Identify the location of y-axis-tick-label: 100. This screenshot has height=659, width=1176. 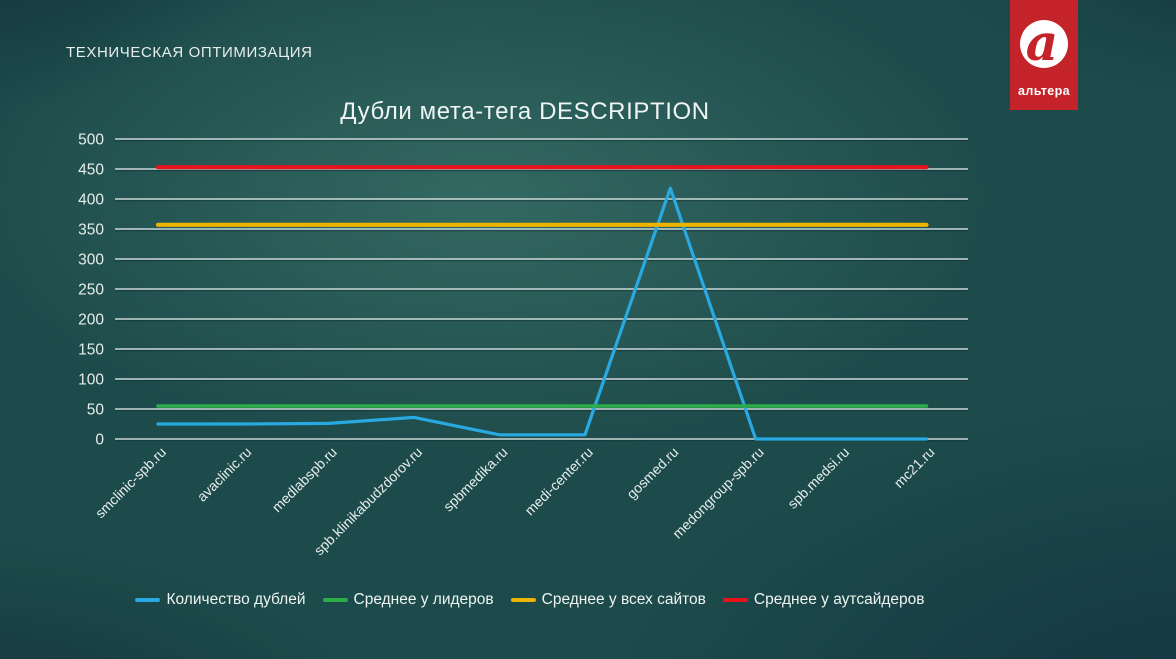
(91, 380).